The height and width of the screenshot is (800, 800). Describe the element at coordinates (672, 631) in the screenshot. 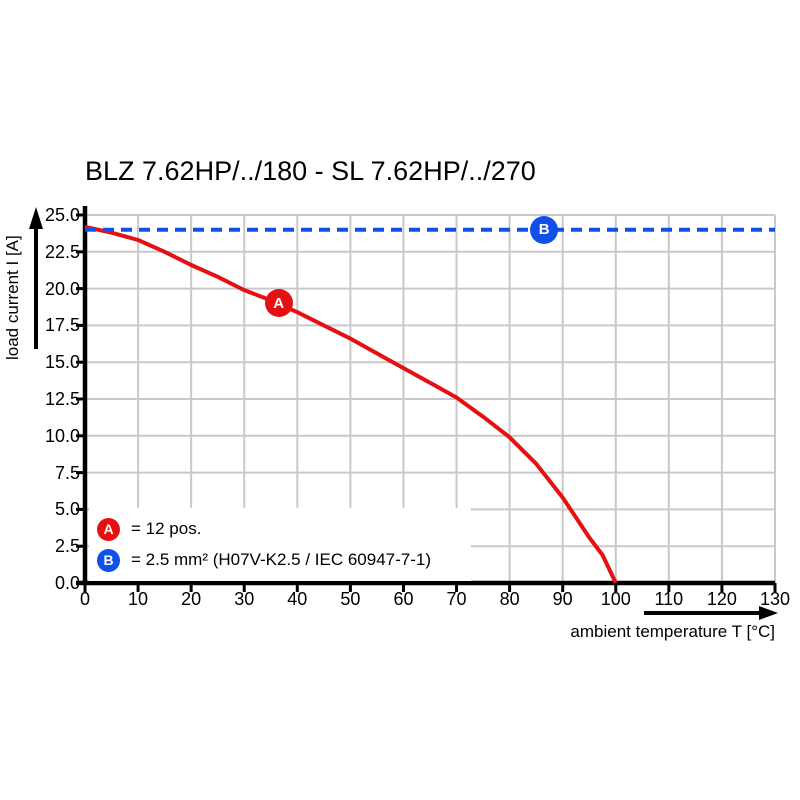

I see `x-axis-title: ambient temperature T [°C]` at that location.